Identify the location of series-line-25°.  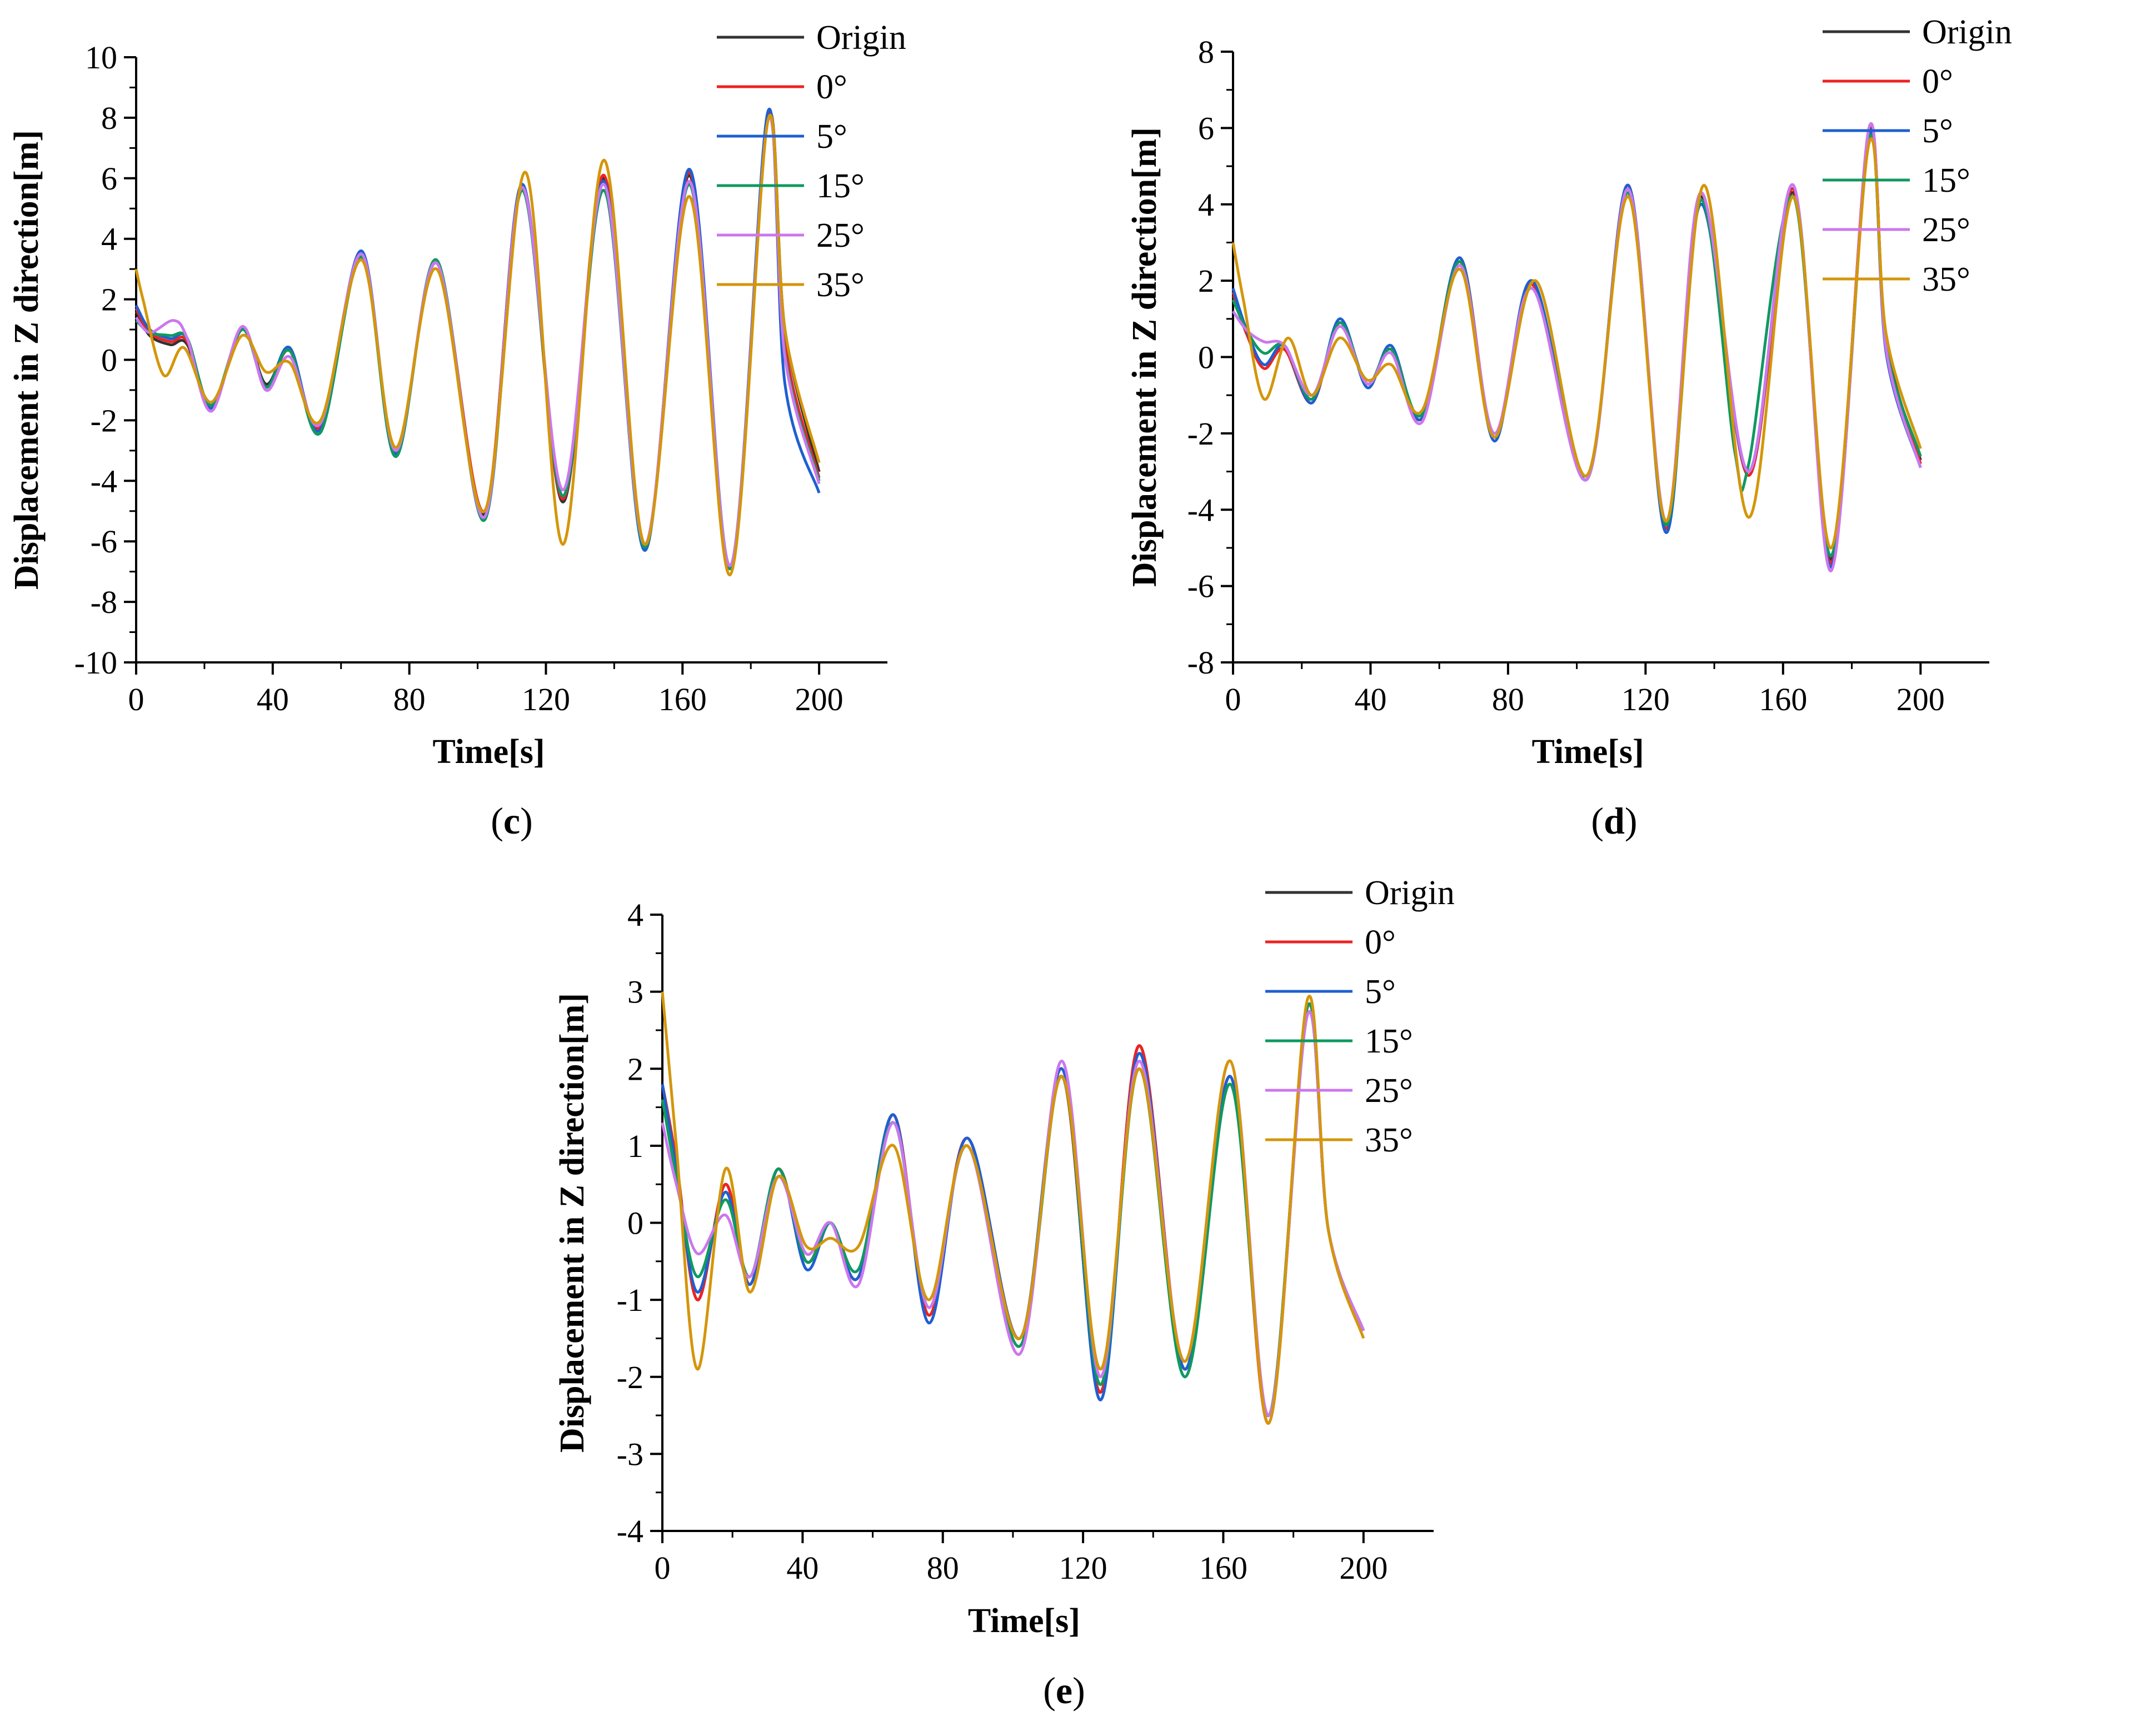
(1576, 347).